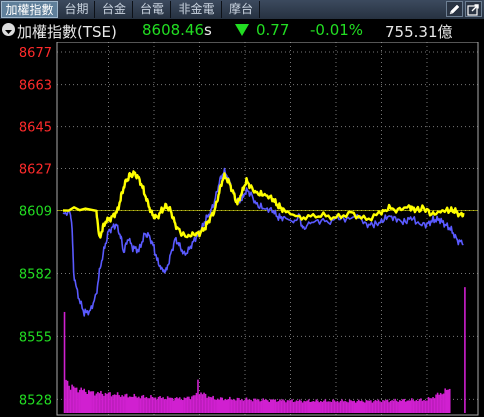  What do you see at coordinates (67, 32) in the screenshot?
I see `index-name: 加權指數(TSE)` at bounding box center [67, 32].